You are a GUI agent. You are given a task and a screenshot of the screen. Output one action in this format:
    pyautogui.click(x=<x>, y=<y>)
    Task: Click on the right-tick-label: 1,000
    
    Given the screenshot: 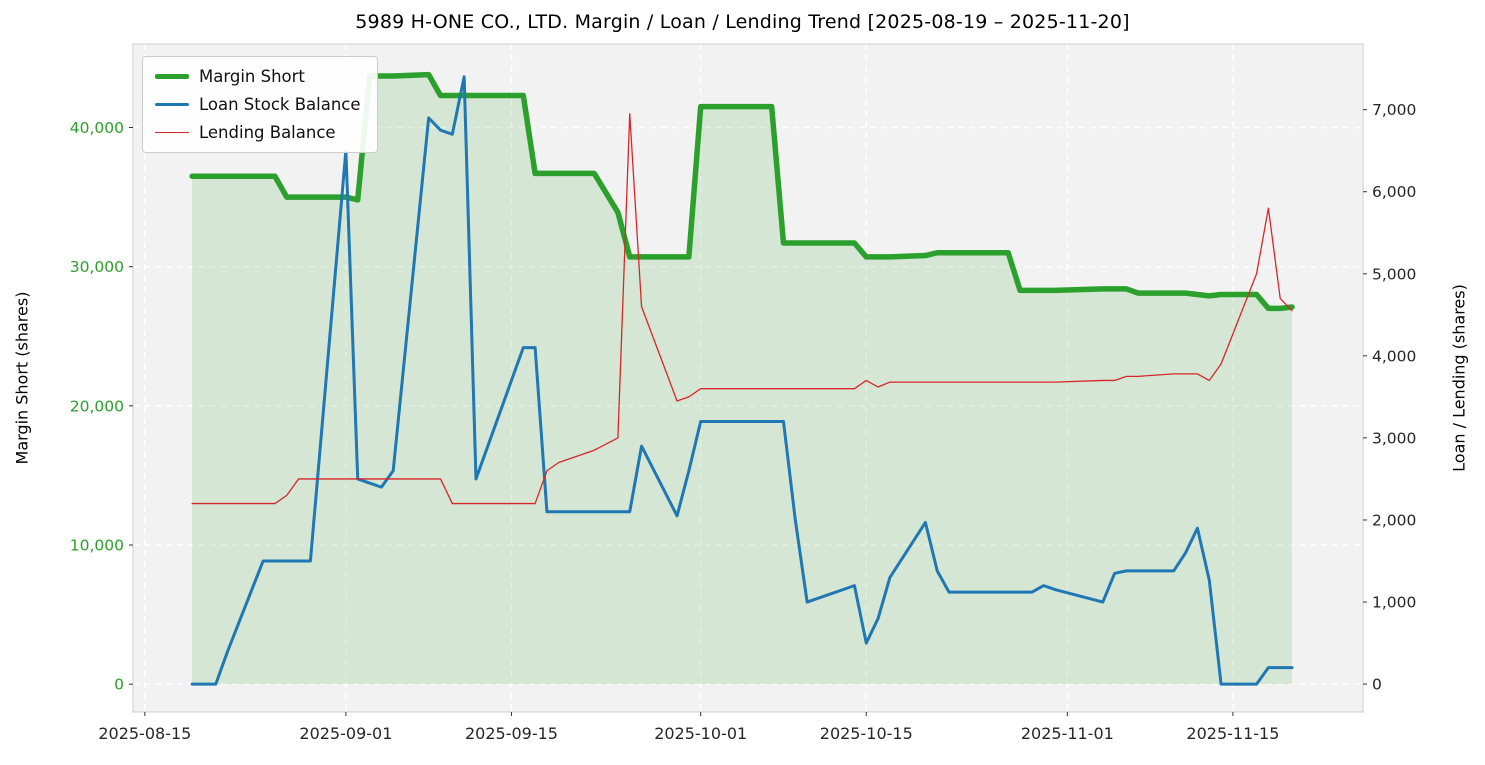 What is the action you would take?
    pyautogui.click(x=1394, y=603)
    